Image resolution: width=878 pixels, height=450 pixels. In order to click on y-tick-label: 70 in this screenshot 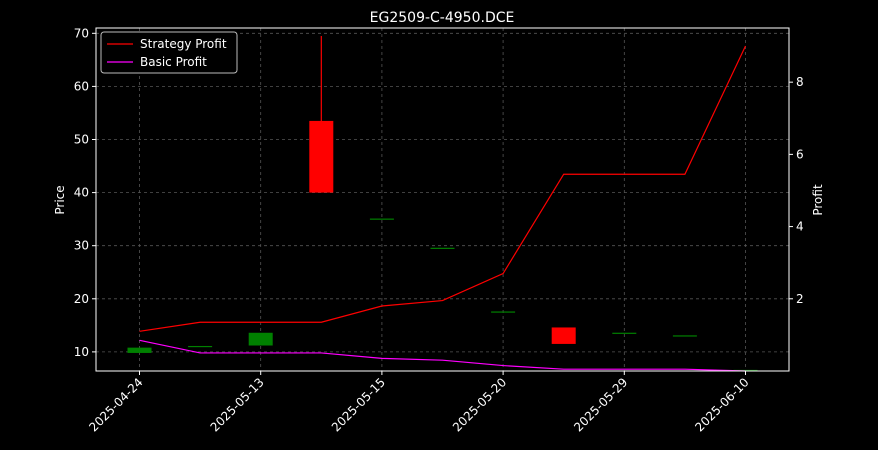, I will do `click(81, 33)`.